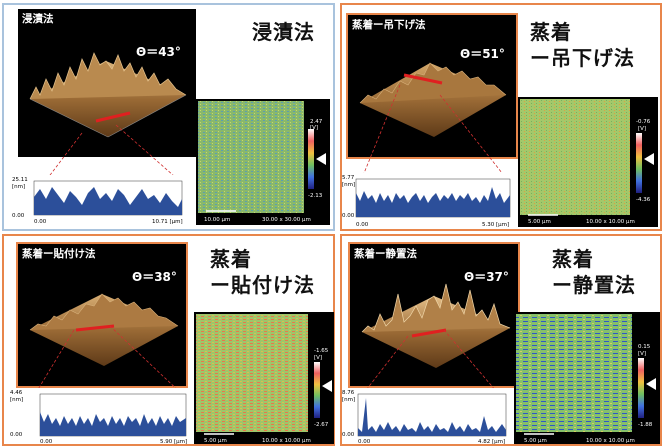  Describe the element at coordinates (316, 122) in the screenshot. I see `colorbar-max: 2.47` at that location.